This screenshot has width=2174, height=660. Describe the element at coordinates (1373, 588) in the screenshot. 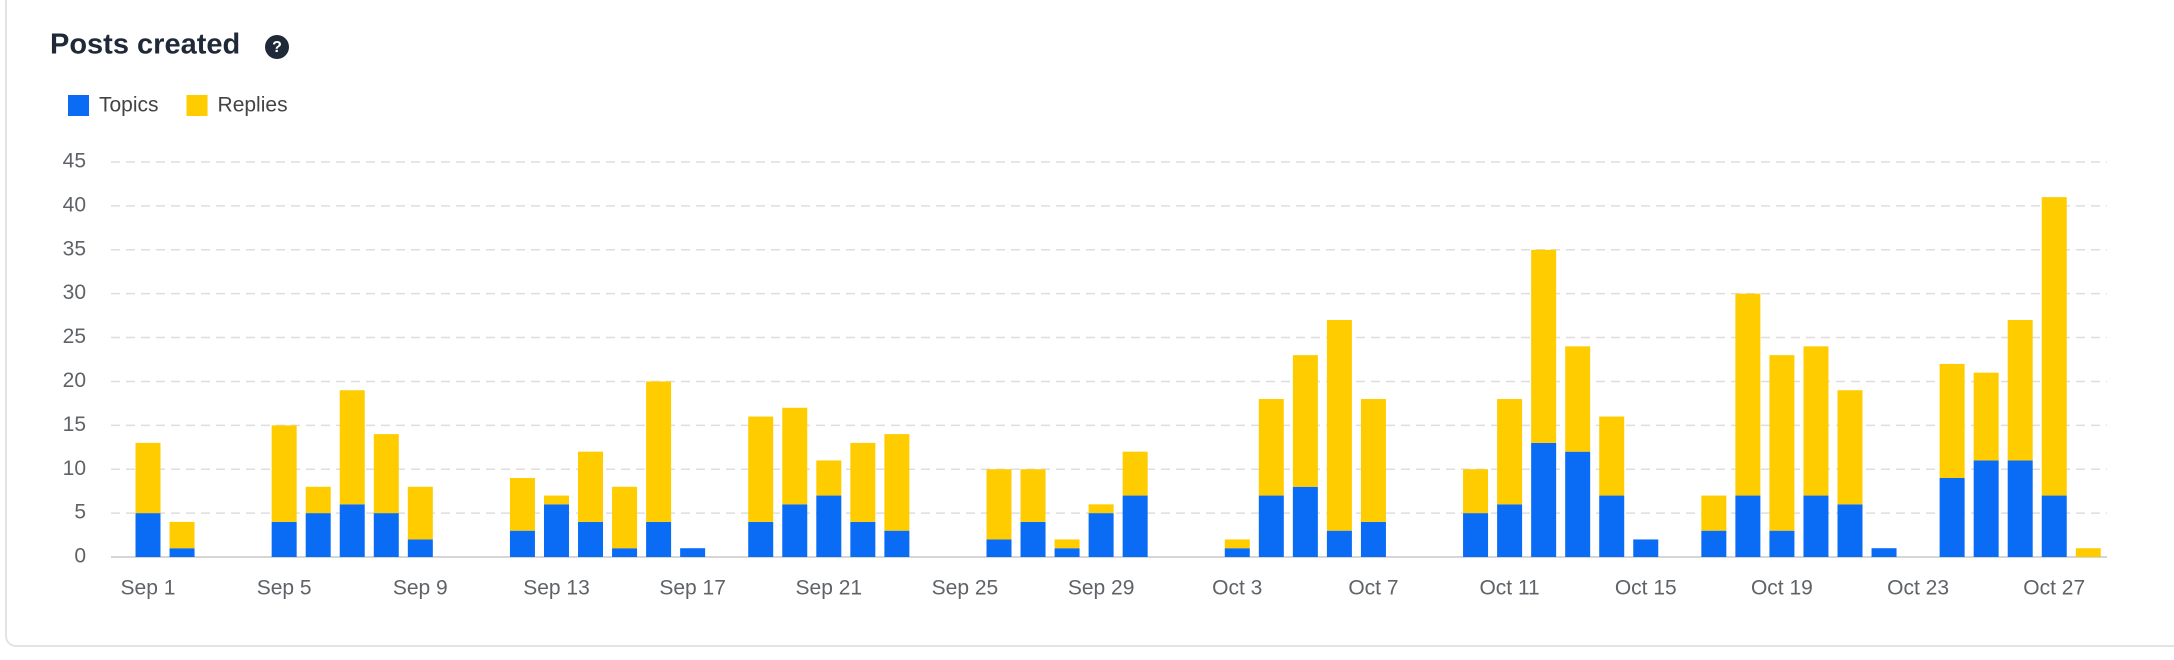

I see `x-tick-label: Oct 7` at that location.